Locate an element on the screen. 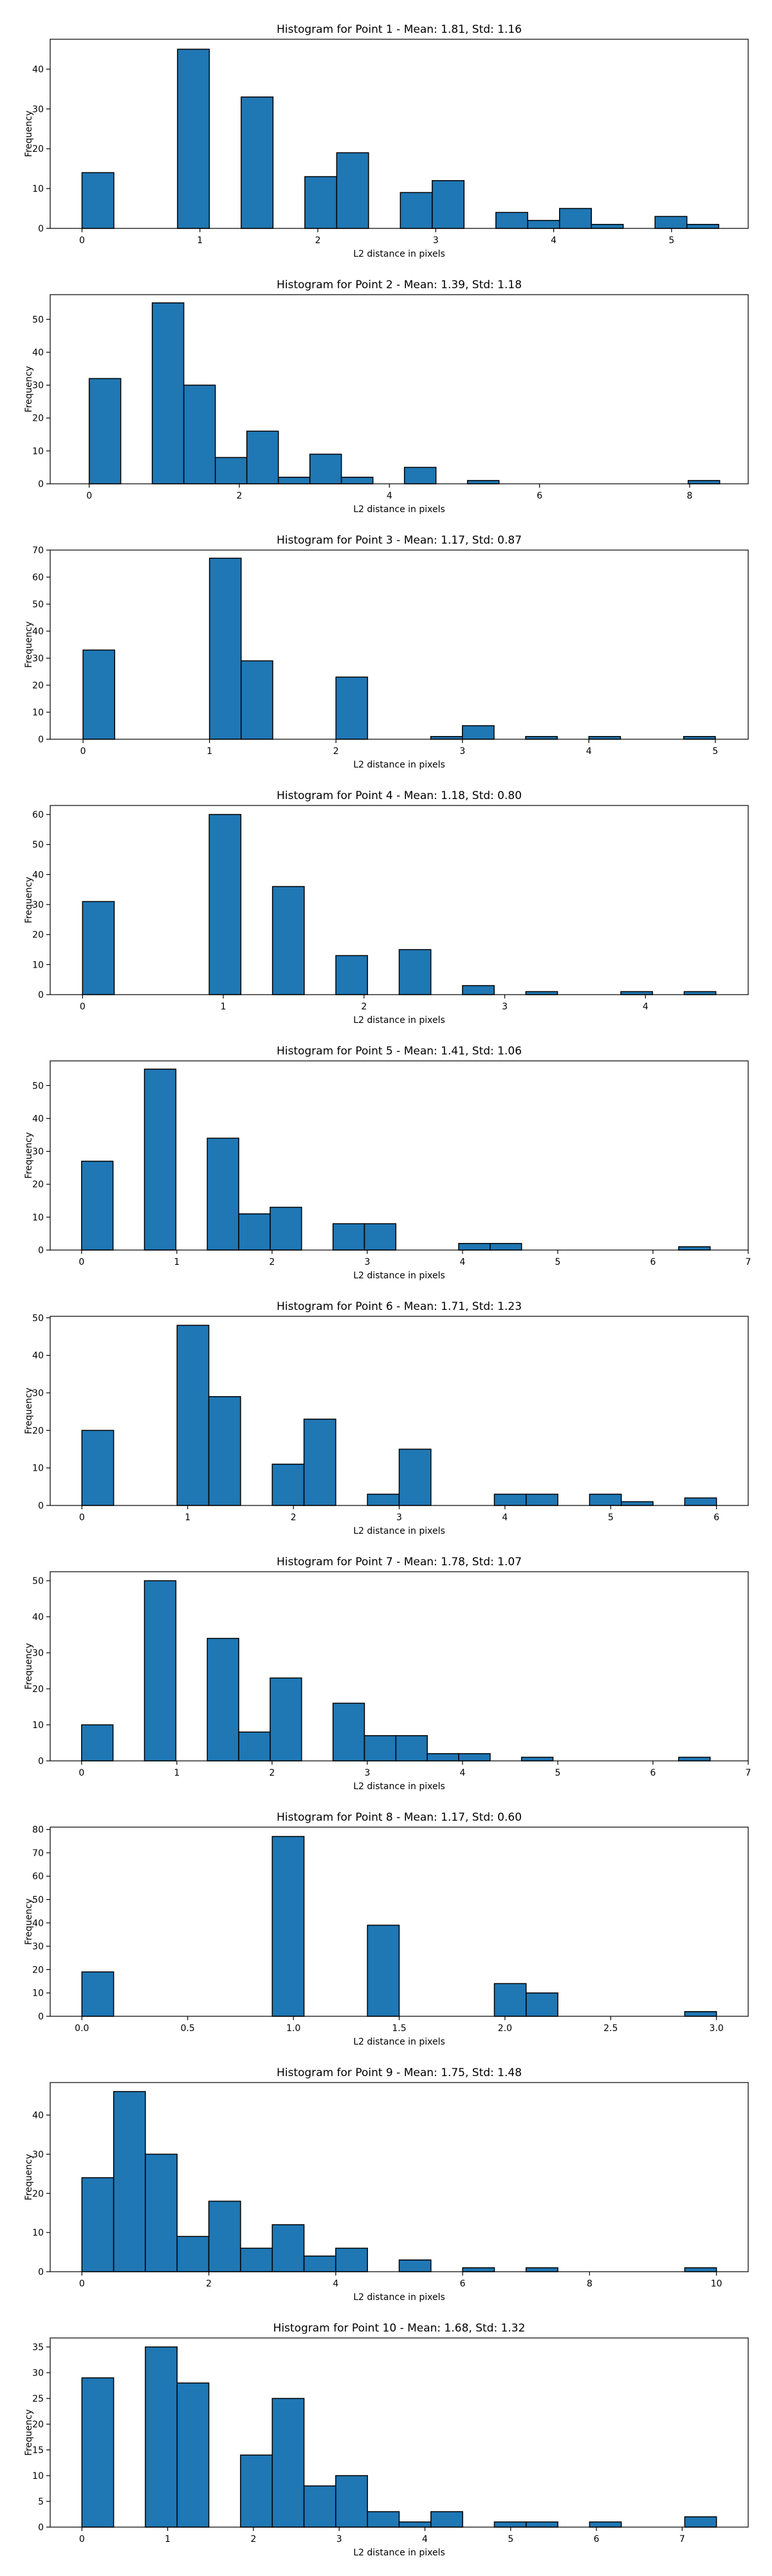 This screenshot has height=2576, width=772. y-tick-label: 70 is located at coordinates (38, 551).